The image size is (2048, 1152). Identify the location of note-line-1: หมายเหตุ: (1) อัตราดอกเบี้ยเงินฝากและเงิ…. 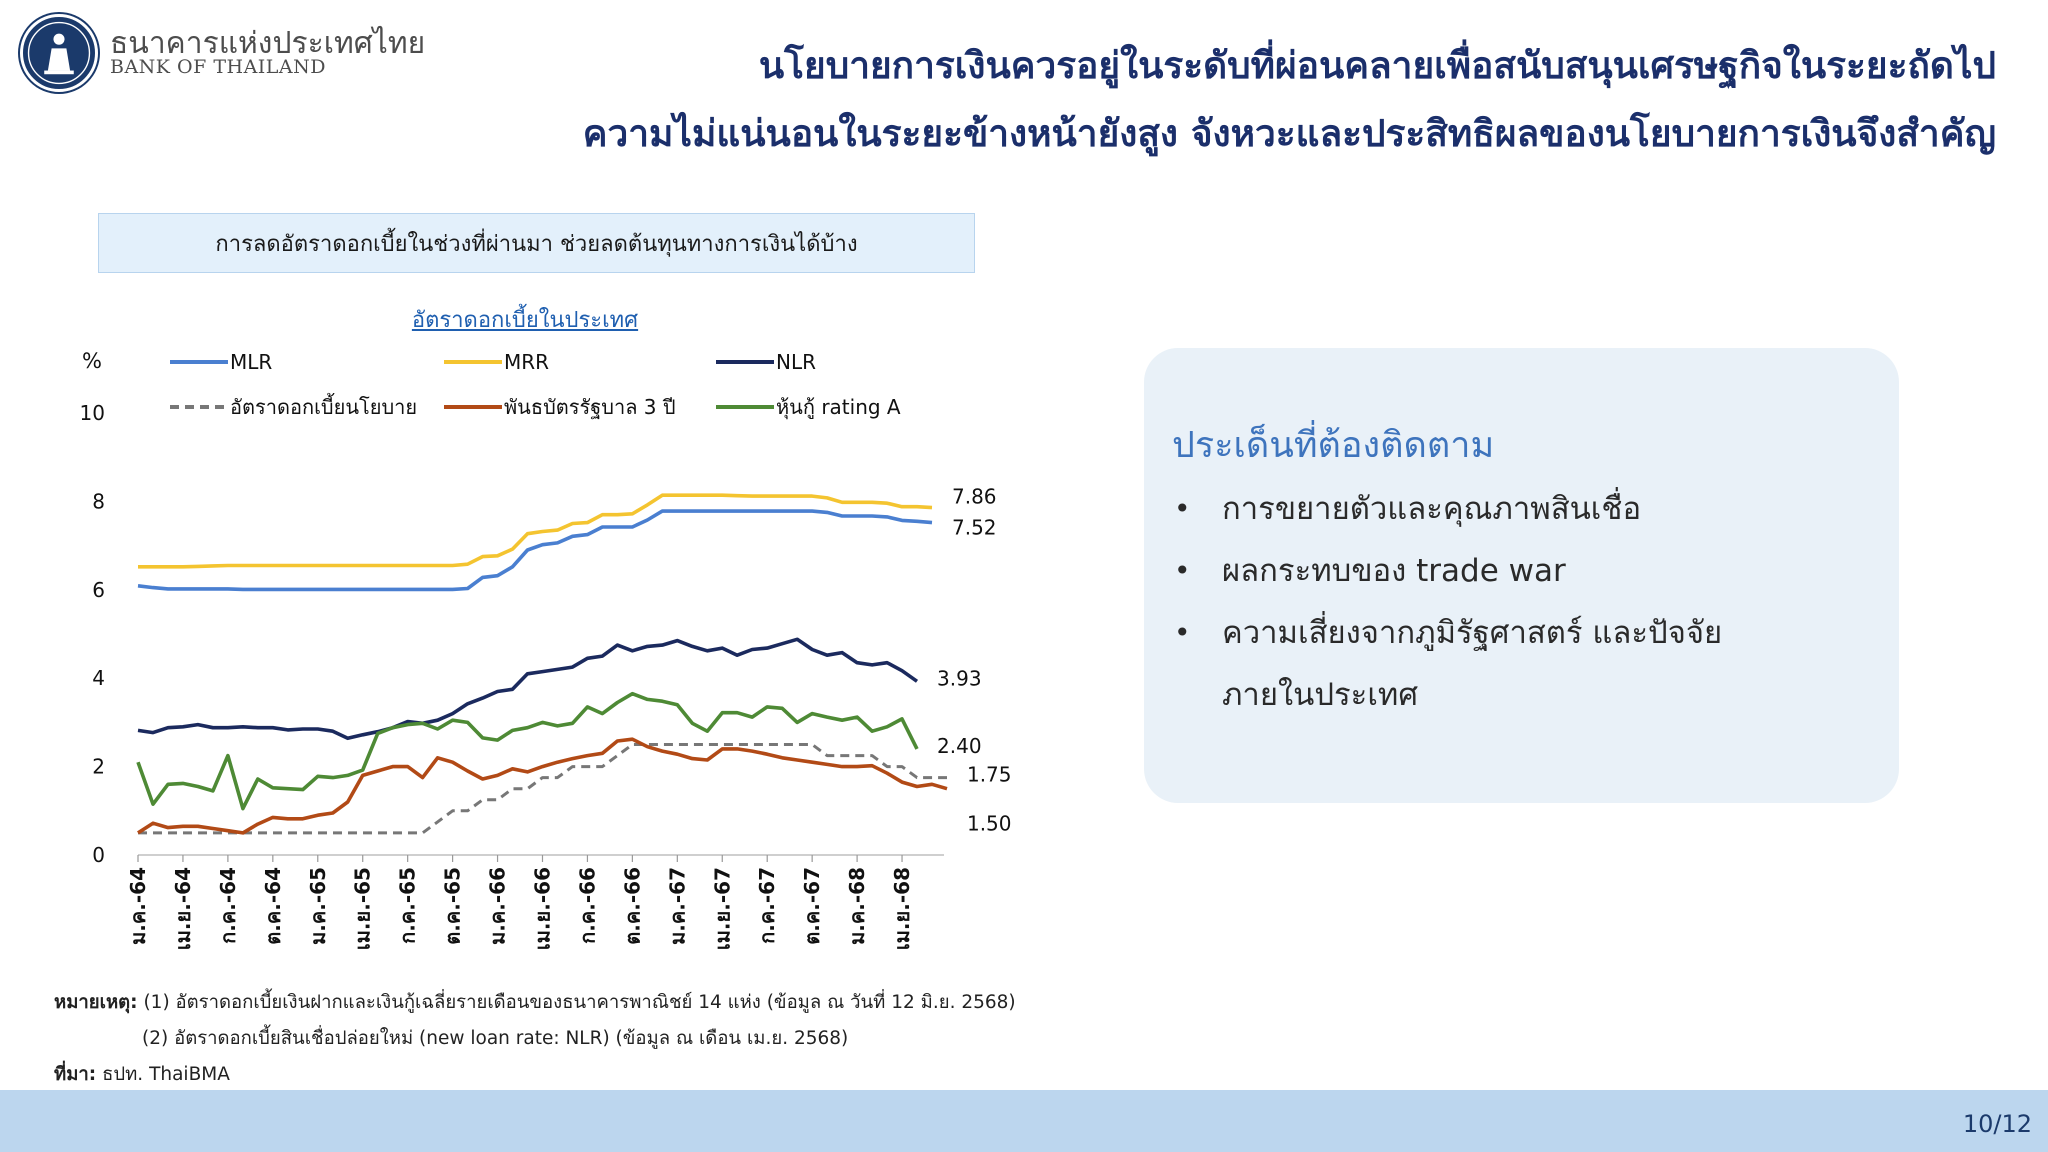
(535, 1003).